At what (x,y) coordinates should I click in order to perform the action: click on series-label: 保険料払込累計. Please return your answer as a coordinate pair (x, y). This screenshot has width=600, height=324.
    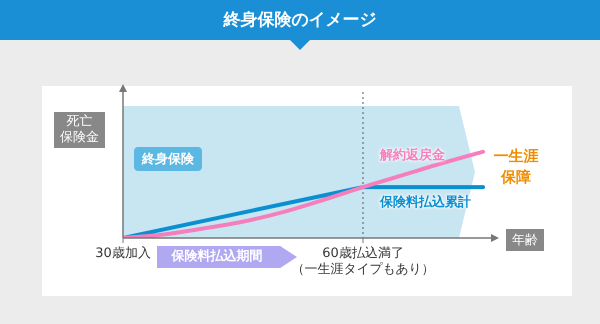
    Looking at the image, I should click on (425, 202).